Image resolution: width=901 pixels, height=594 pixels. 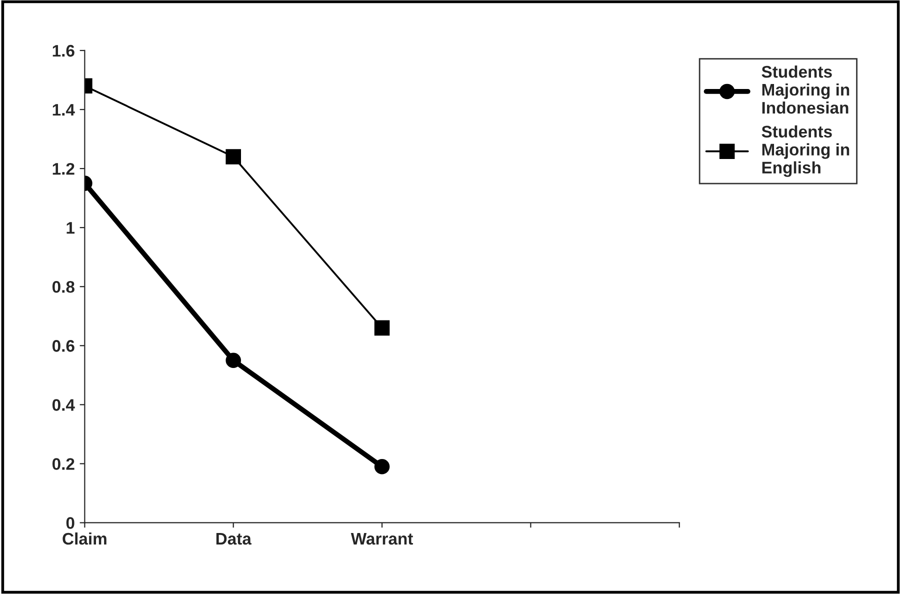 What do you see at coordinates (70, 228) in the screenshot?
I see `y-tick-label: 1` at bounding box center [70, 228].